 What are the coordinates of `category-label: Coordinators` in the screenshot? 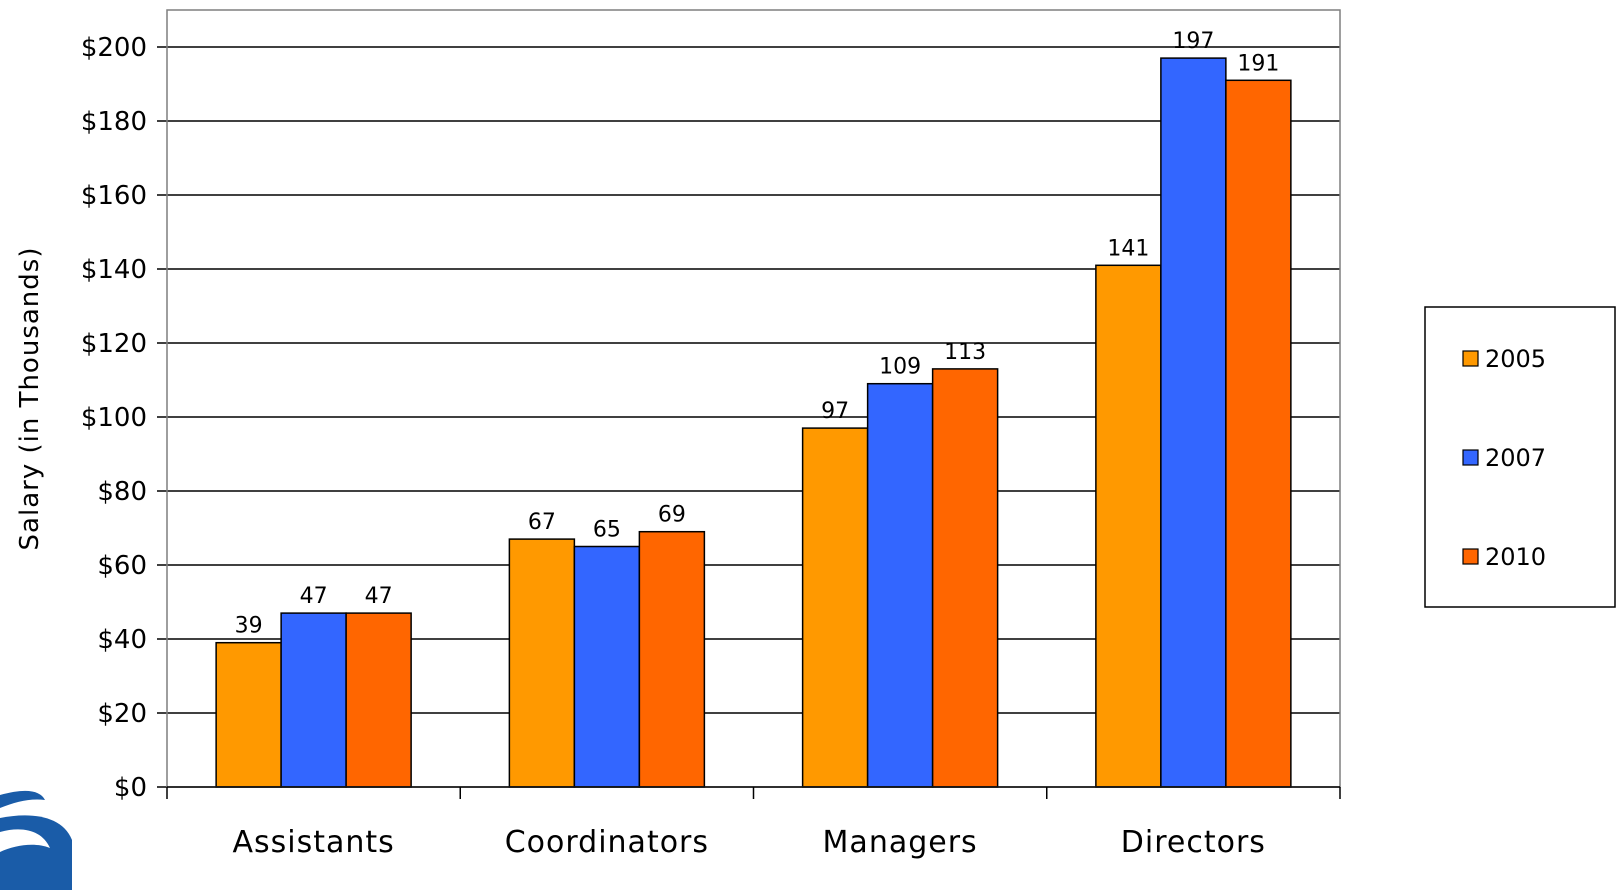 It's located at (607, 842).